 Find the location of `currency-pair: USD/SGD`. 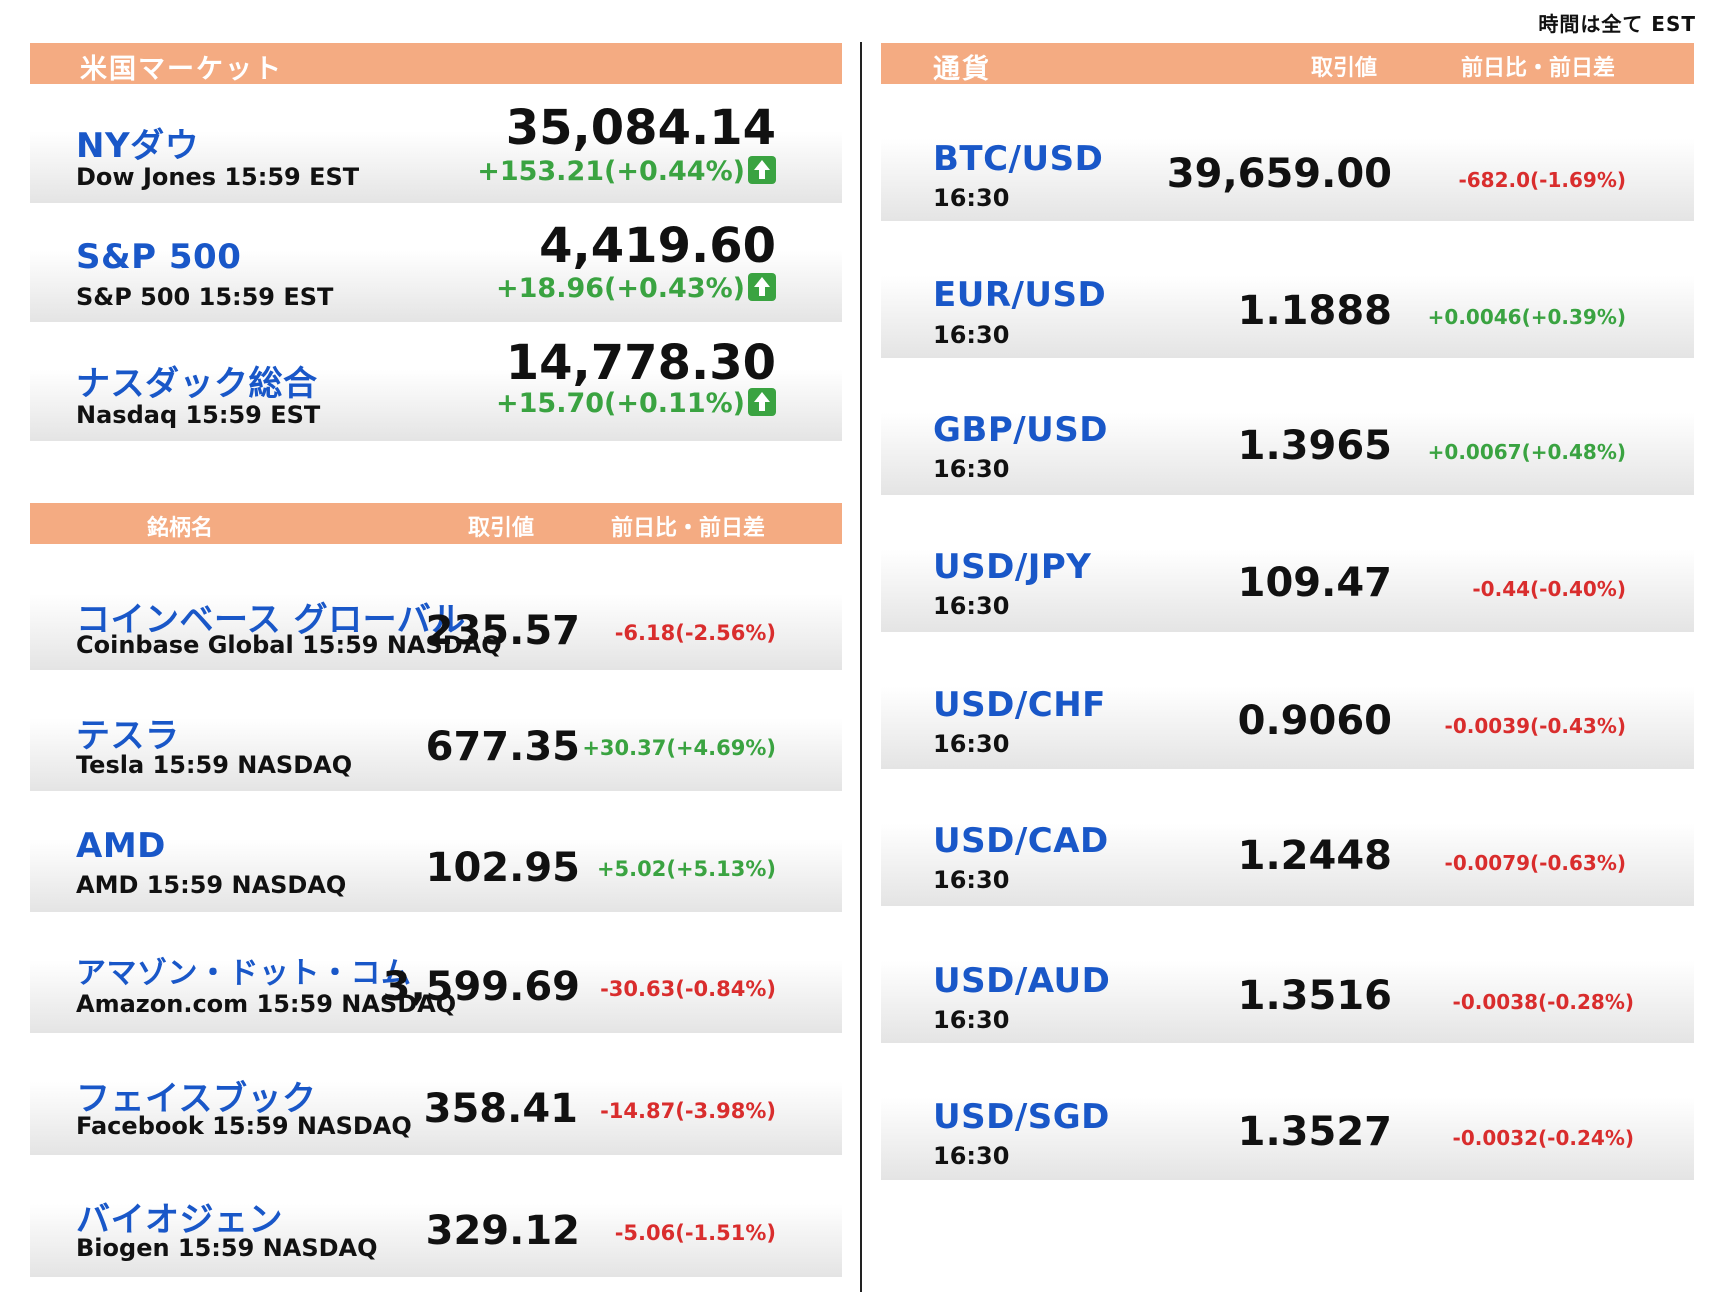

currency-pair: USD/SGD is located at coordinates (1021, 1117).